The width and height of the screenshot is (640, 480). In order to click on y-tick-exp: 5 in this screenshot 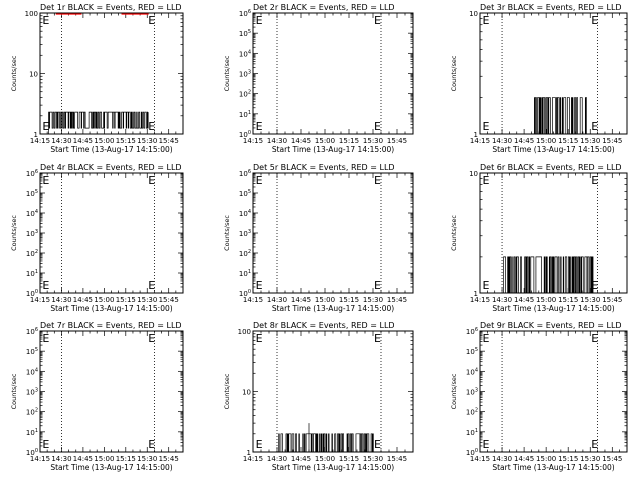, I will do `click(476, 350)`.